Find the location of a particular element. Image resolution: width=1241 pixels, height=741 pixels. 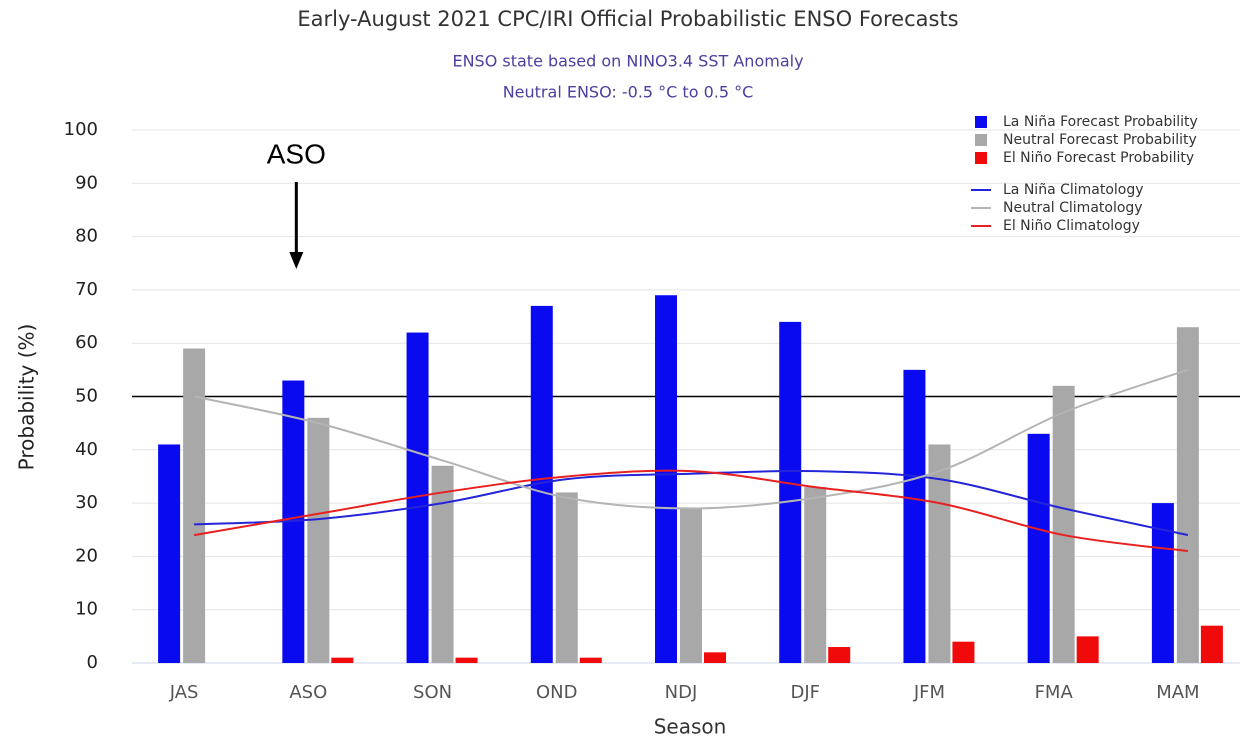

y-tick-label: 100 is located at coordinates (81, 129).